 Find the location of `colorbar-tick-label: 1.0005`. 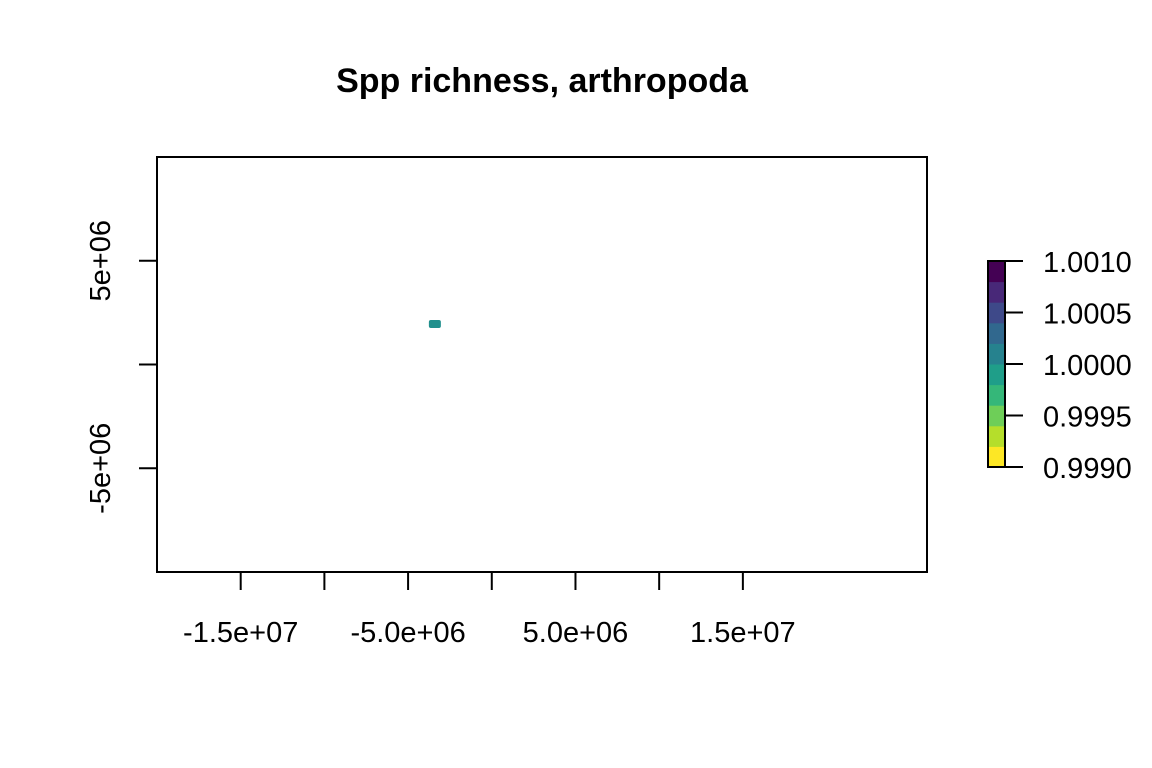

colorbar-tick-label: 1.0005 is located at coordinates (1087, 315).